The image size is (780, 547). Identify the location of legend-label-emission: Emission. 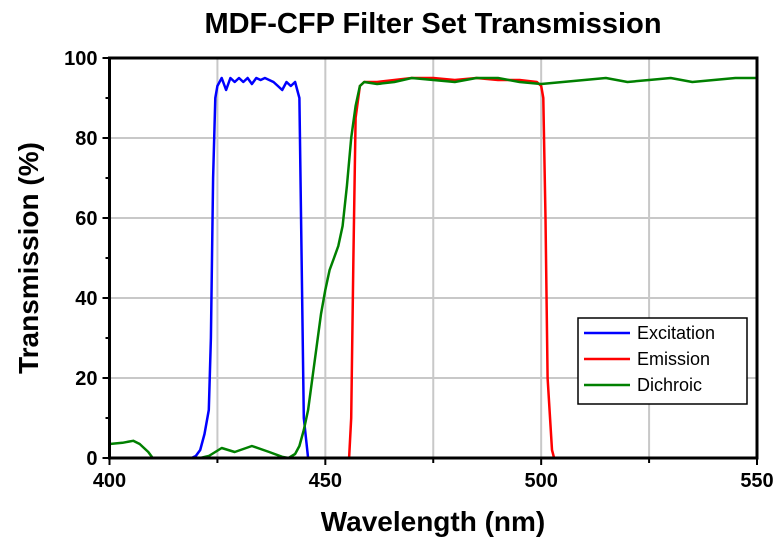
(673, 359).